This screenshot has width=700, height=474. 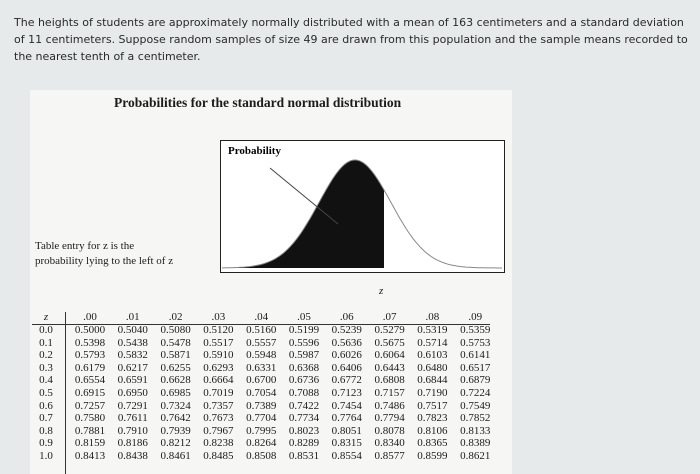 I want to click on cell: 0.7357, so click(x=218, y=405).